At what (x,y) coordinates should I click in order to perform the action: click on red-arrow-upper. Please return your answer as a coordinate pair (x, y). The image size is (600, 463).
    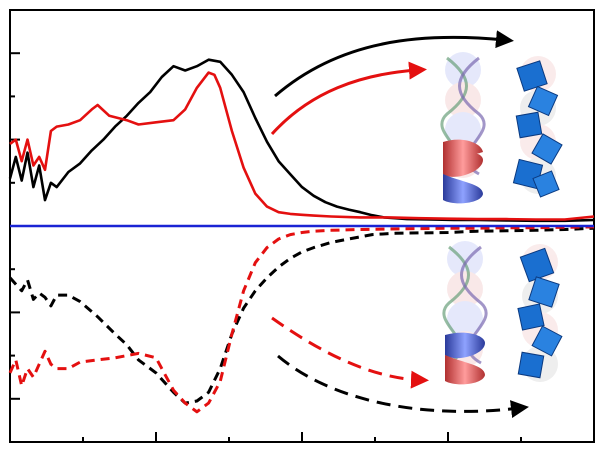
    Looking at the image, I should click on (348, 98).